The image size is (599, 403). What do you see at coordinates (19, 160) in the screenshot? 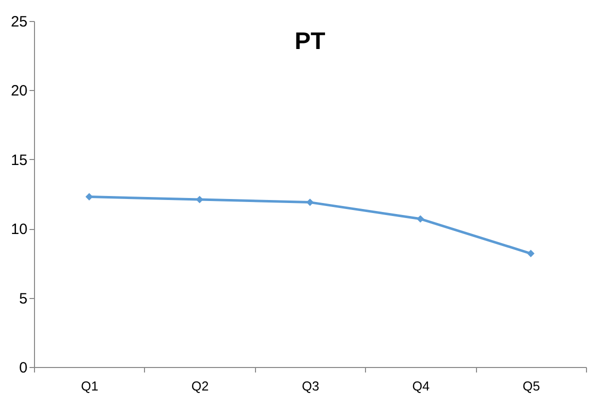
I see `y-tick-label: 15` at bounding box center [19, 160].